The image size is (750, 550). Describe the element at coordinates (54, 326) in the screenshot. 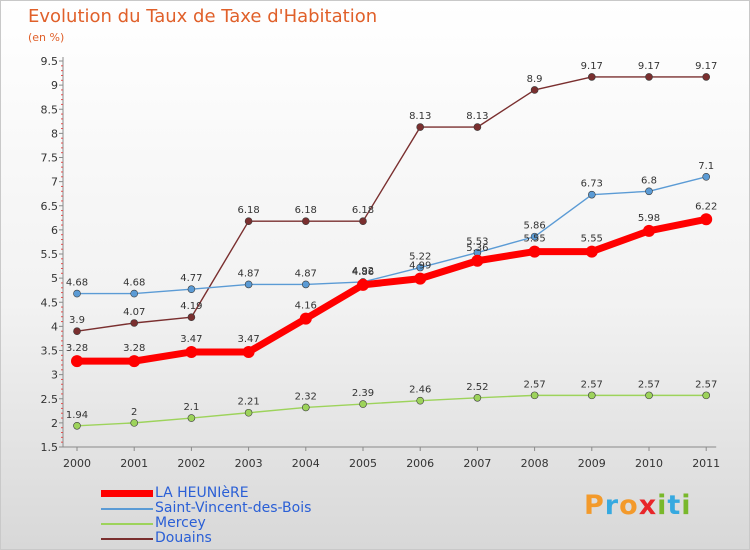

I see `y-tick-label: 4` at that location.